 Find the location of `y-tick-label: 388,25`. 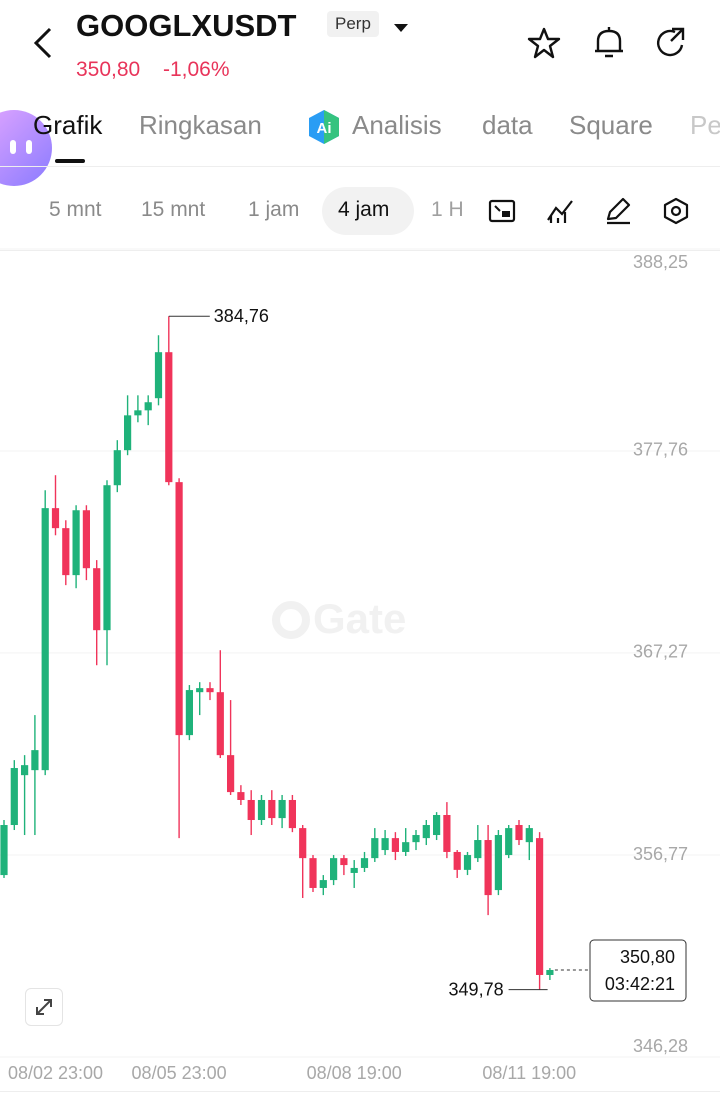

y-tick-label: 388,25 is located at coordinates (660, 262).